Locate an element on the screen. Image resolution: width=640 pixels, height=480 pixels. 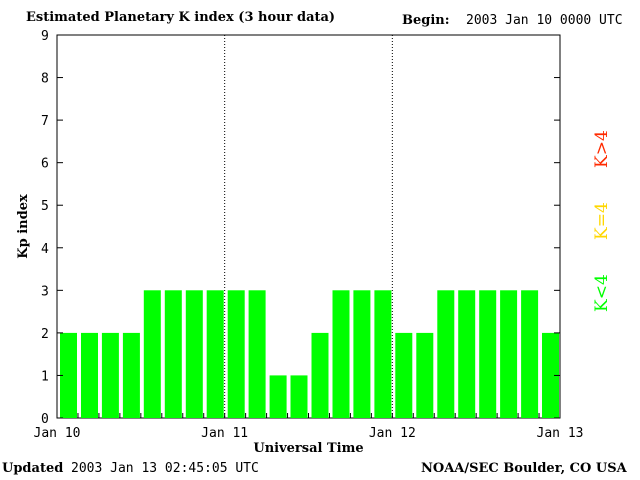
x-axis-title: Universal Time is located at coordinates (308, 448).